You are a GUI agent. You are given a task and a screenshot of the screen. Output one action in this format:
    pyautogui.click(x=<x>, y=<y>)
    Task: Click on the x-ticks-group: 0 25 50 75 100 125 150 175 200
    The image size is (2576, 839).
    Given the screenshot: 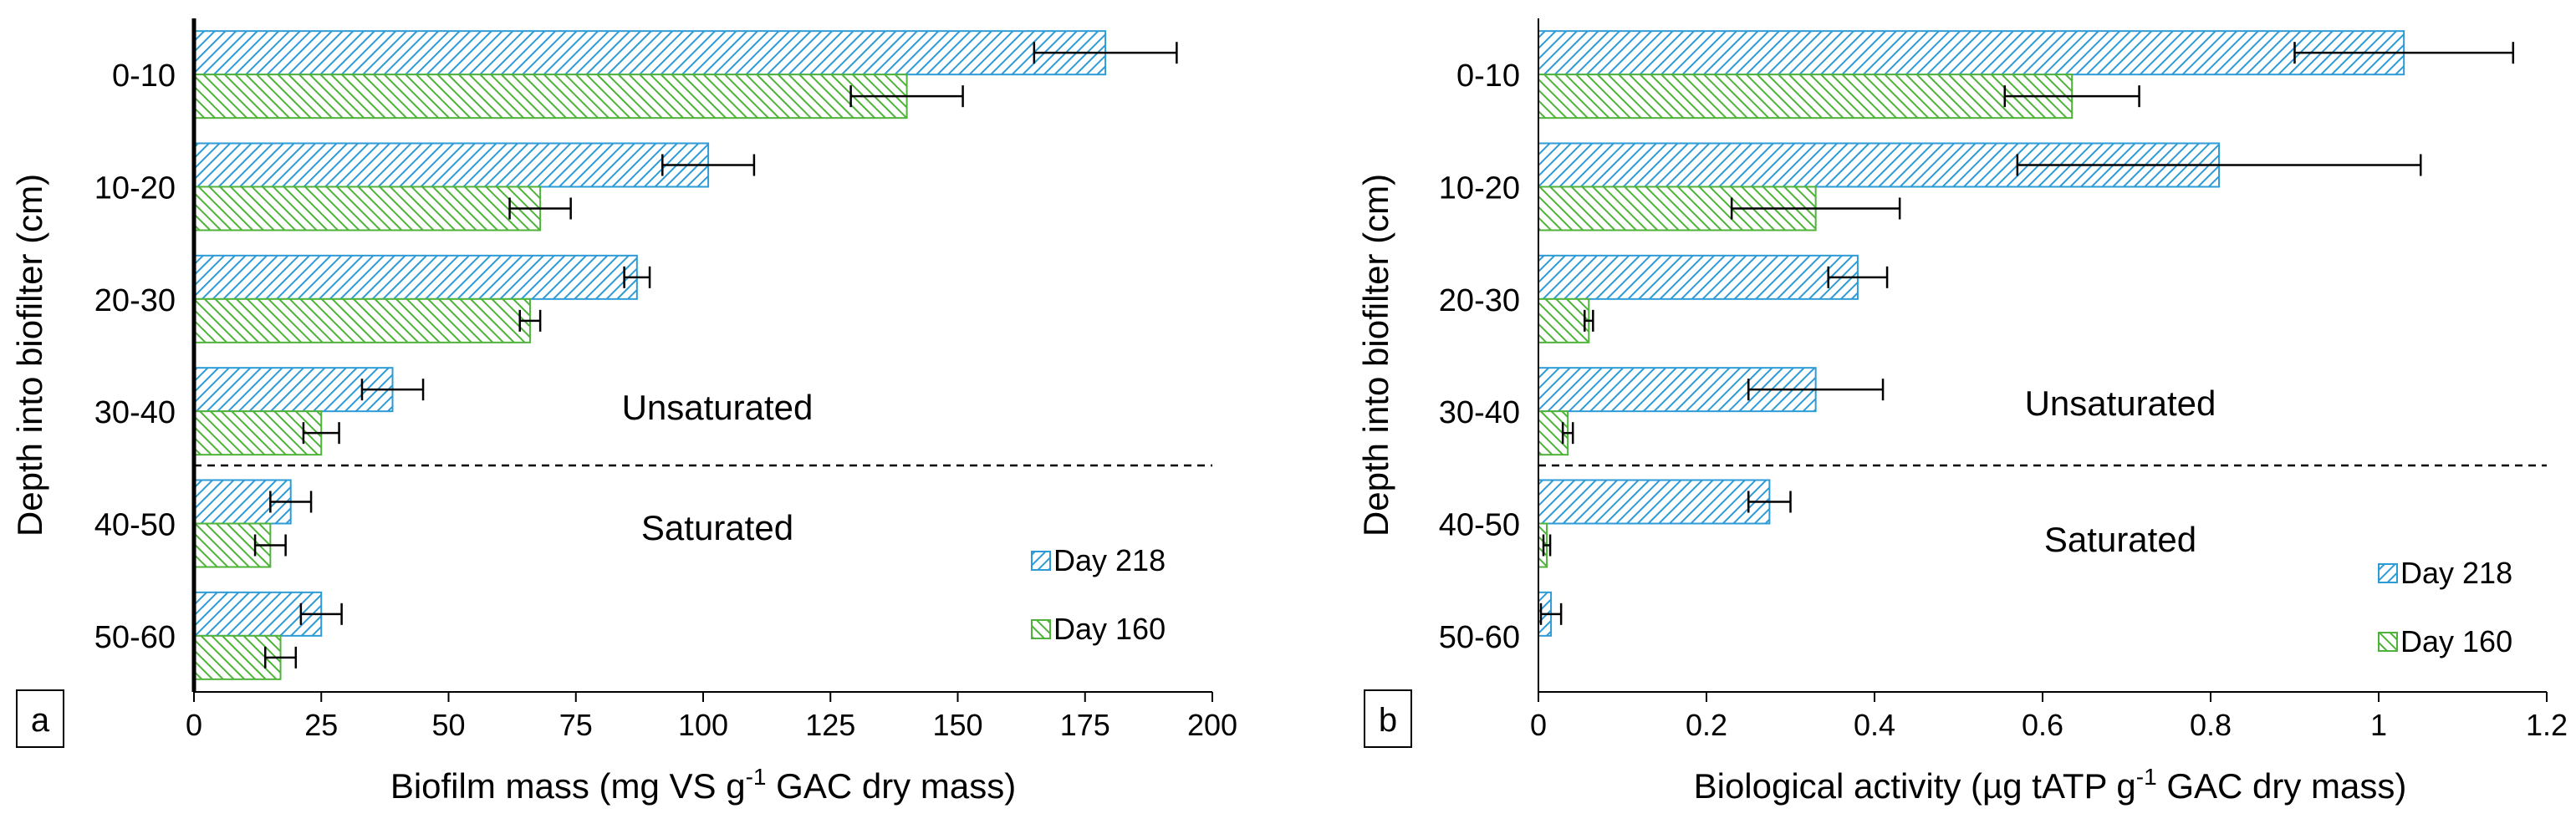 What is the action you would take?
    pyautogui.click(x=712, y=717)
    